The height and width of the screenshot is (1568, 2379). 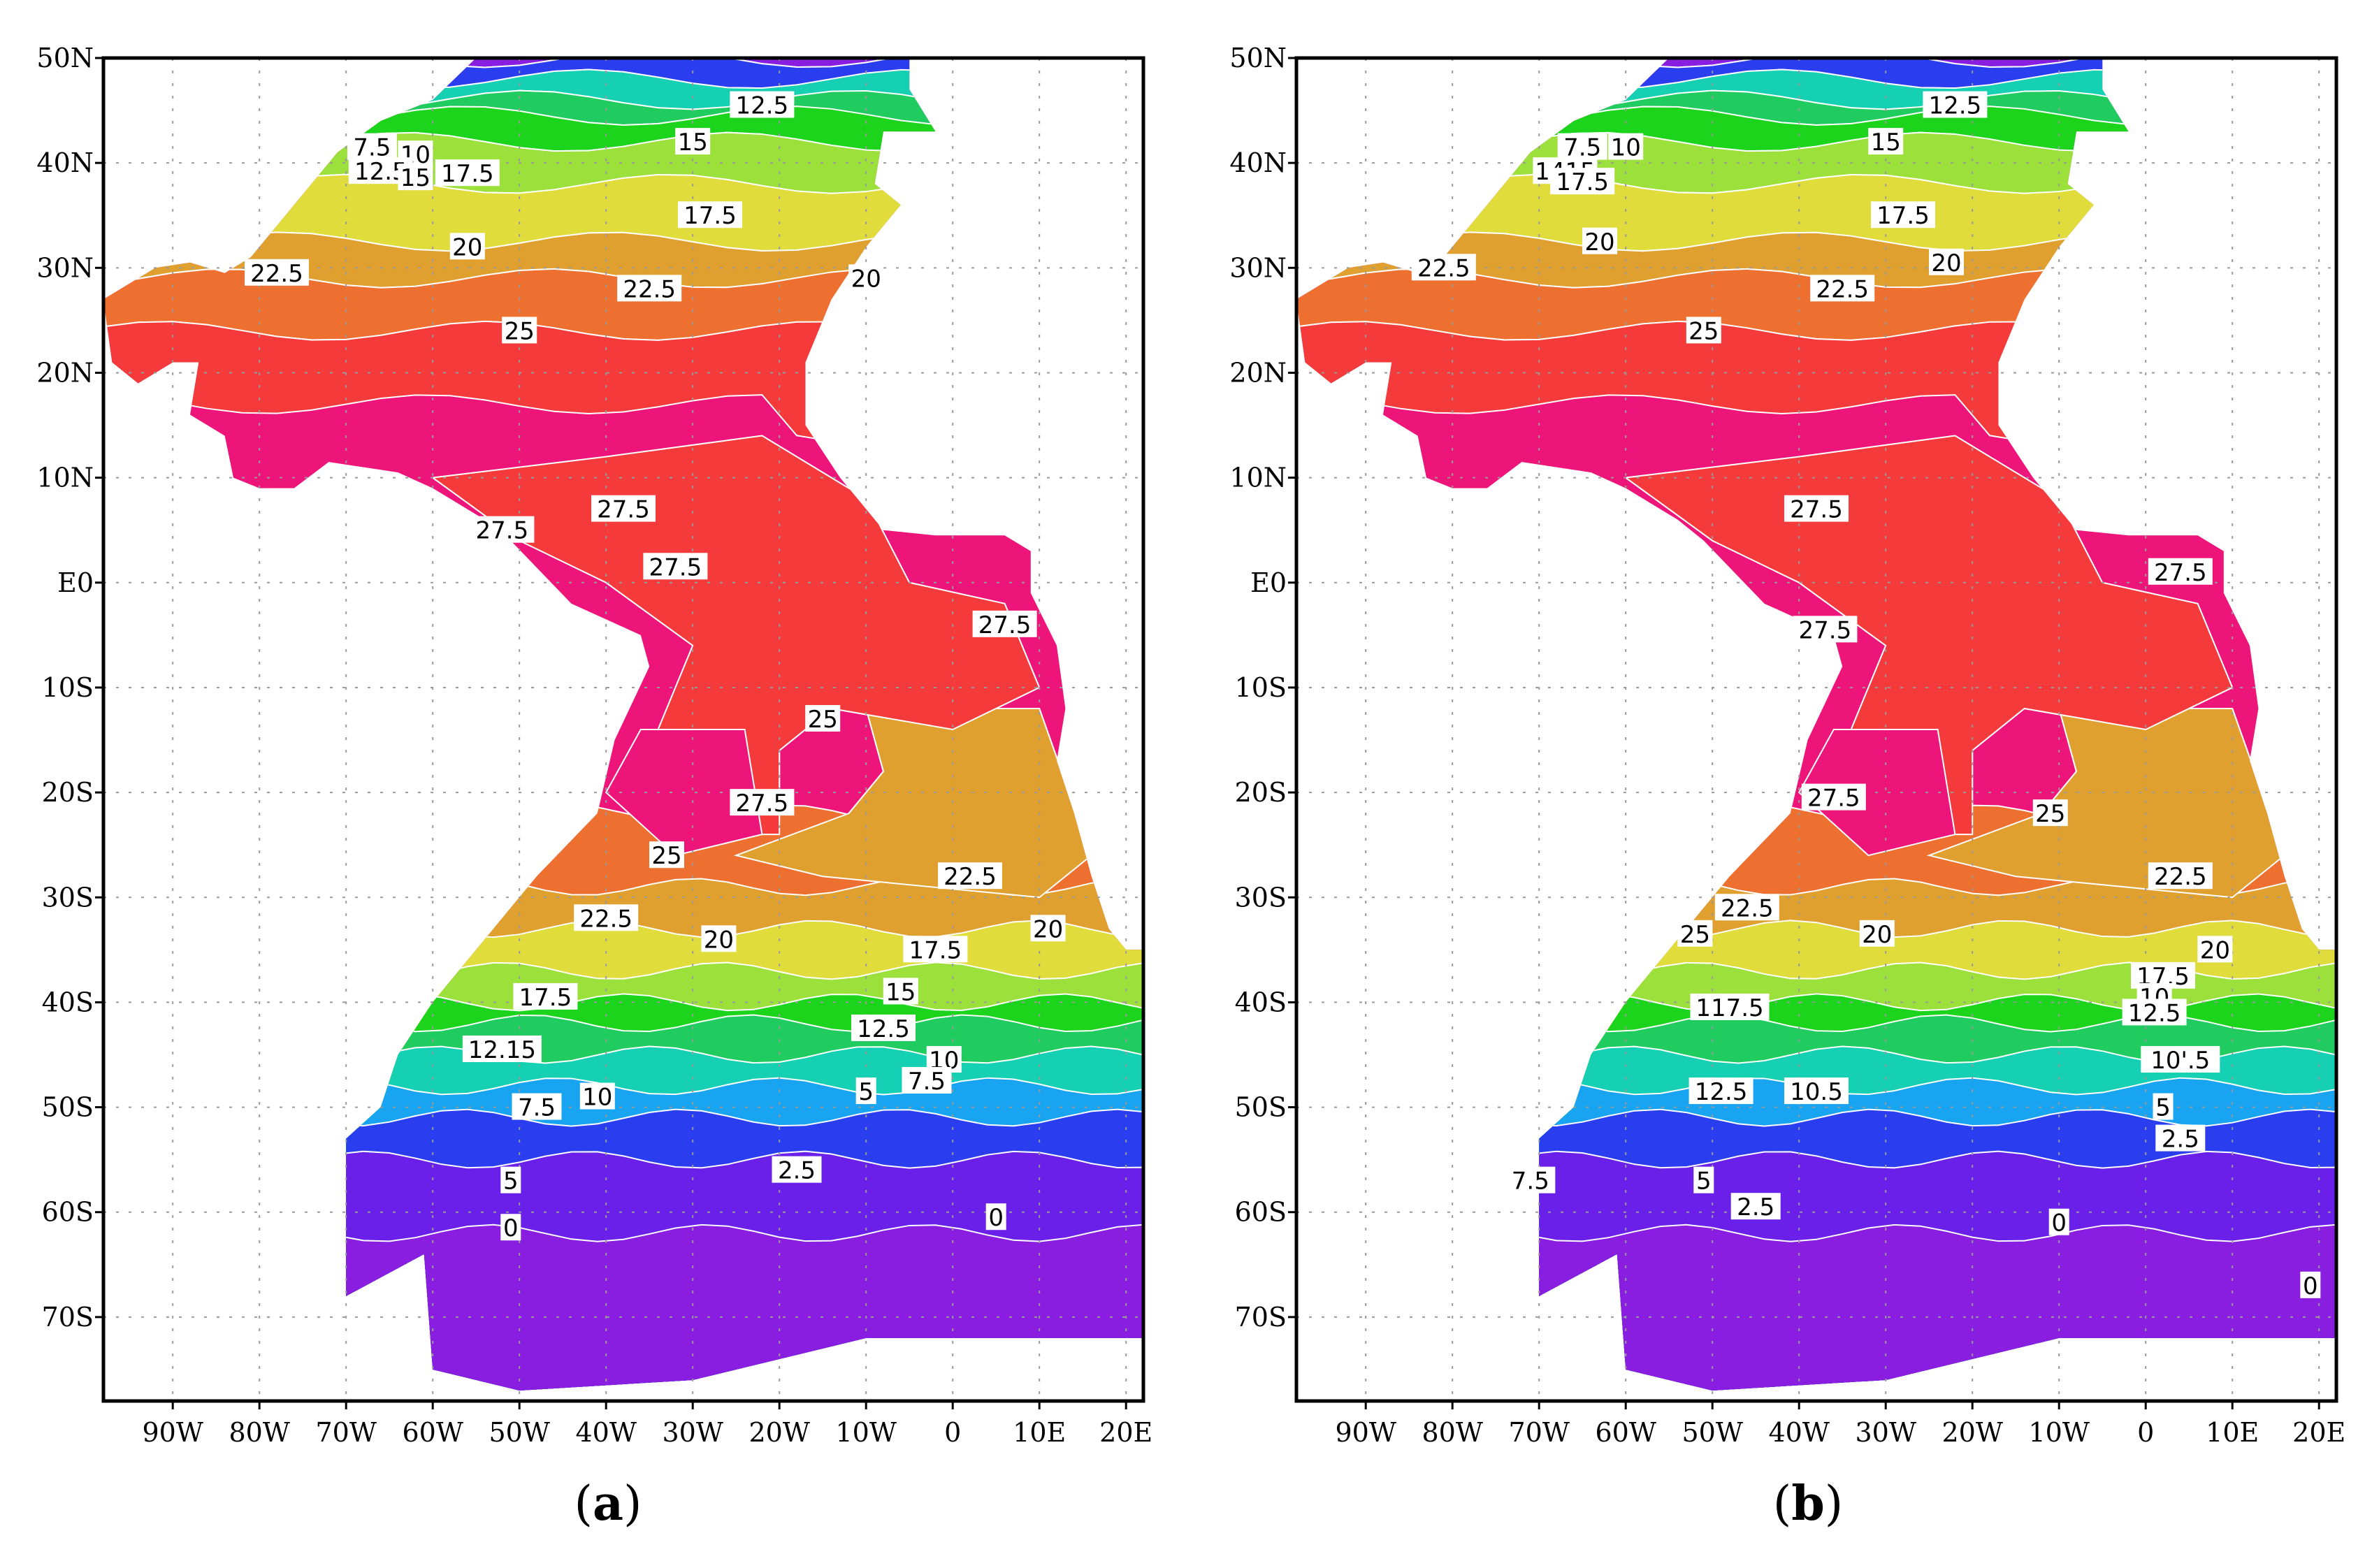 I want to click on lat-tick-label: 20S, so click(x=68, y=792).